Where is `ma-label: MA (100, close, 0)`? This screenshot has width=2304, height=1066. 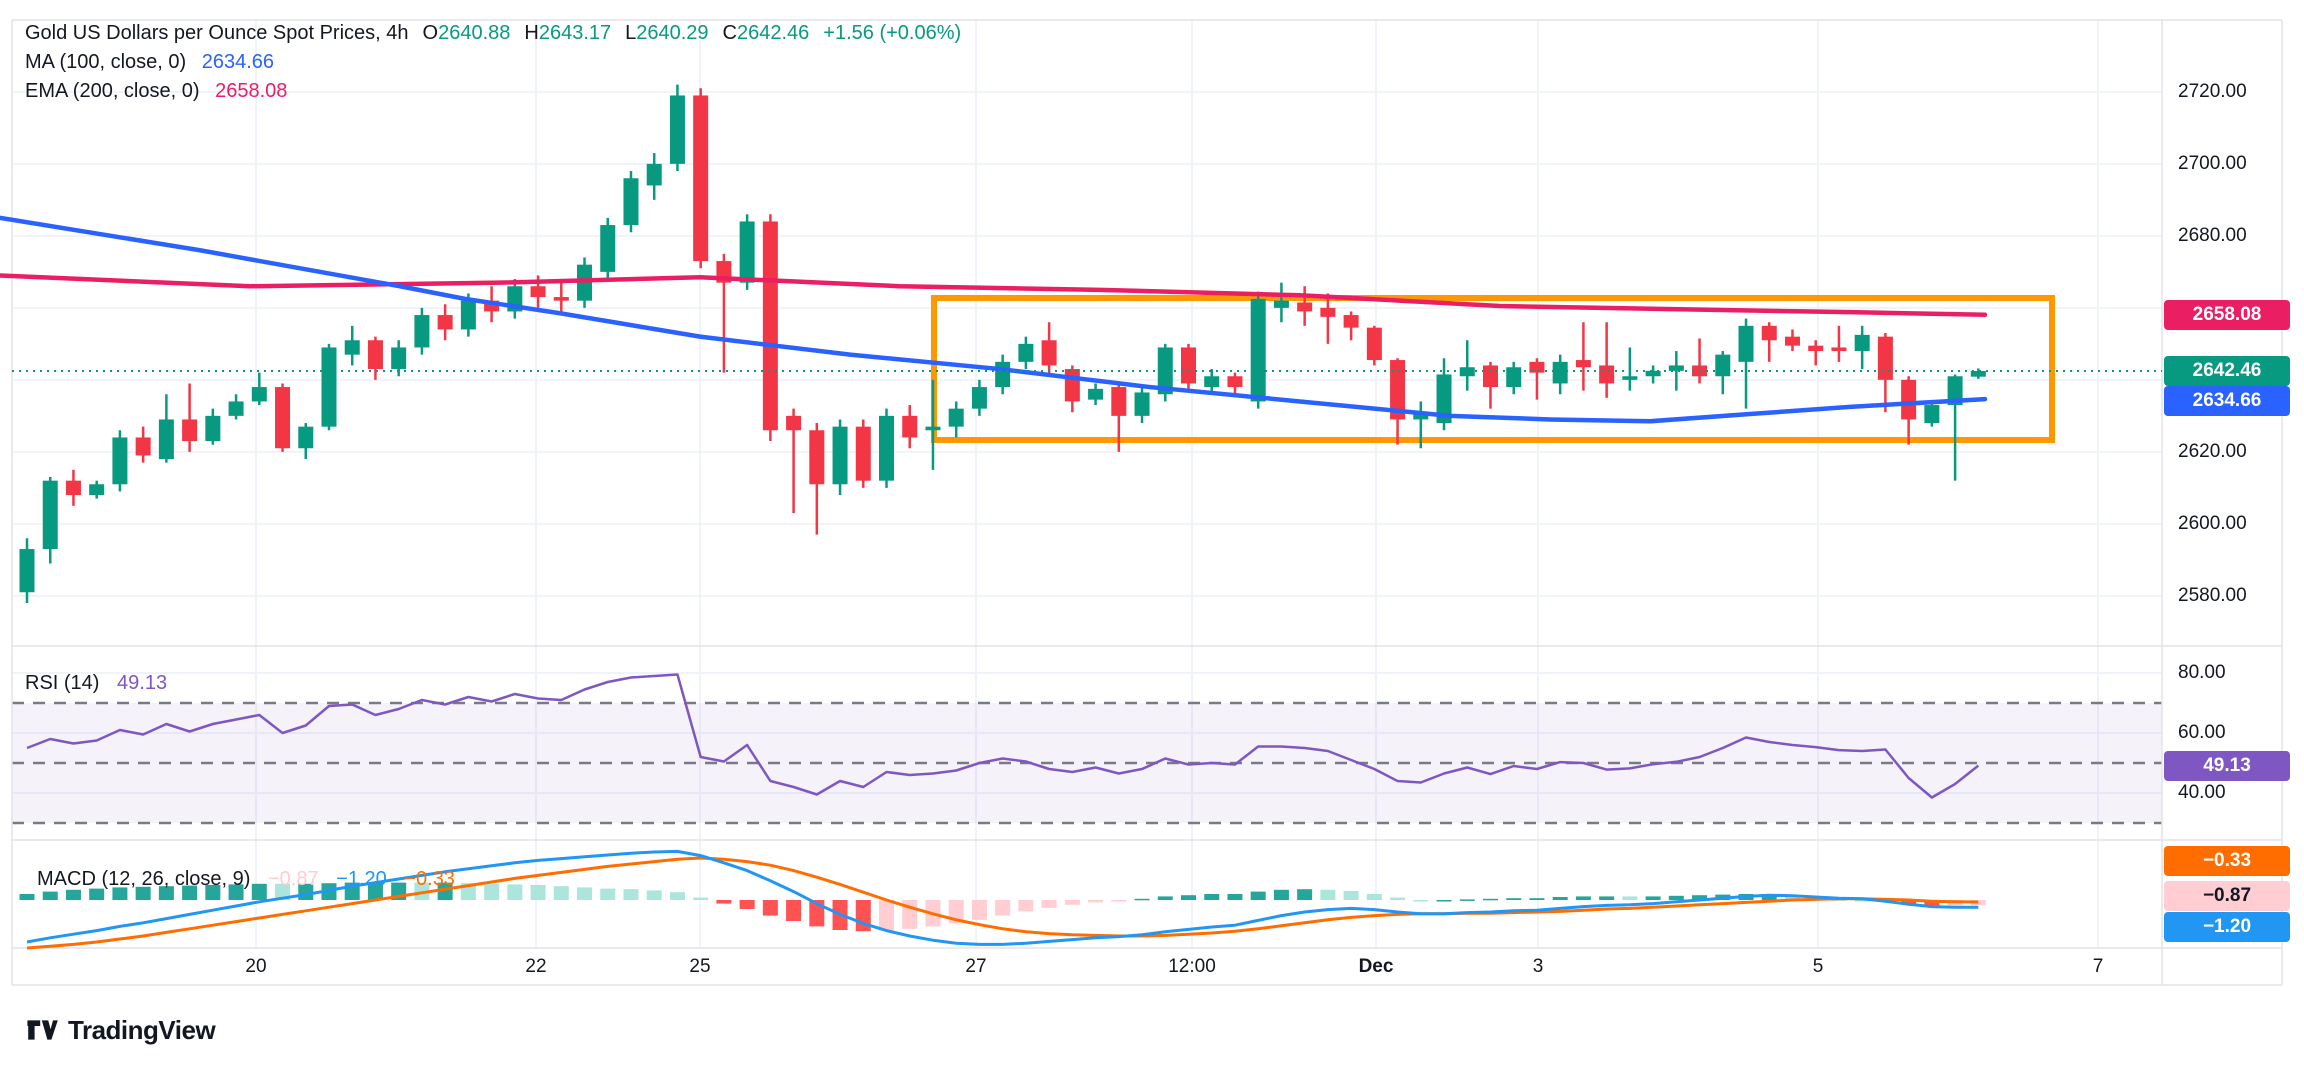
ma-label: MA (100, close, 0) is located at coordinates (106, 62).